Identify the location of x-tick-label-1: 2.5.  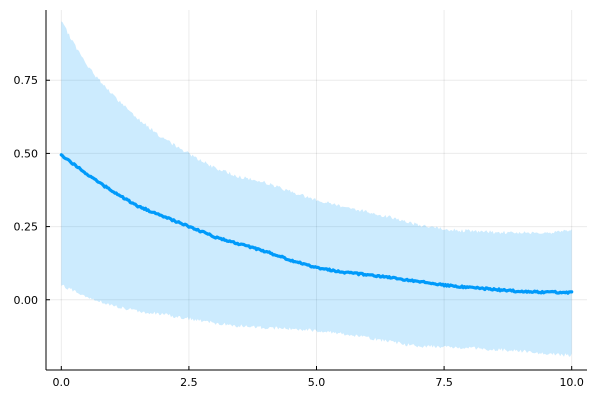
(189, 382).